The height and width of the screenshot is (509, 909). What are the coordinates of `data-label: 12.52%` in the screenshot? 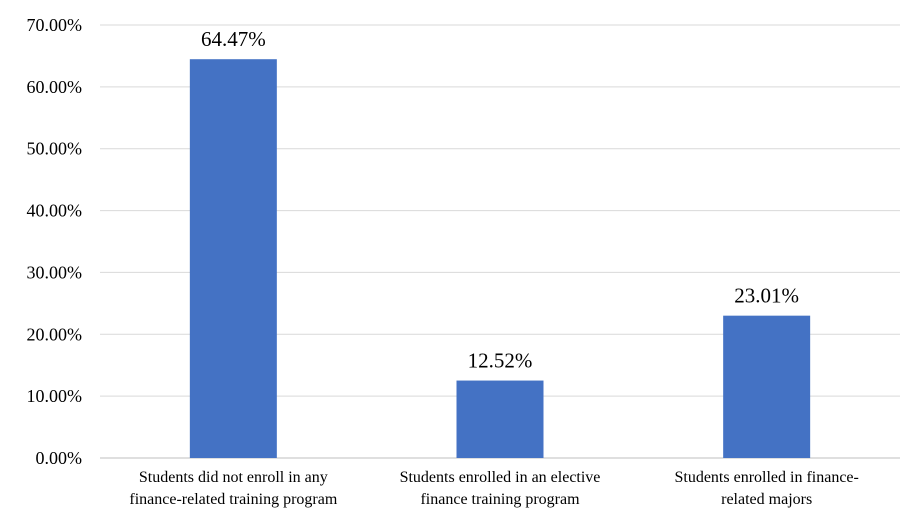 It's located at (500, 361).